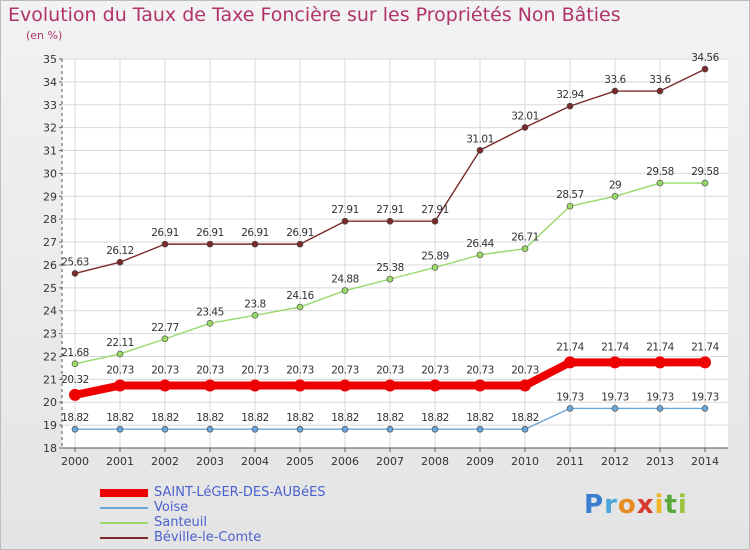  What do you see at coordinates (390, 268) in the screenshot?
I see `data-label: 25.38` at bounding box center [390, 268].